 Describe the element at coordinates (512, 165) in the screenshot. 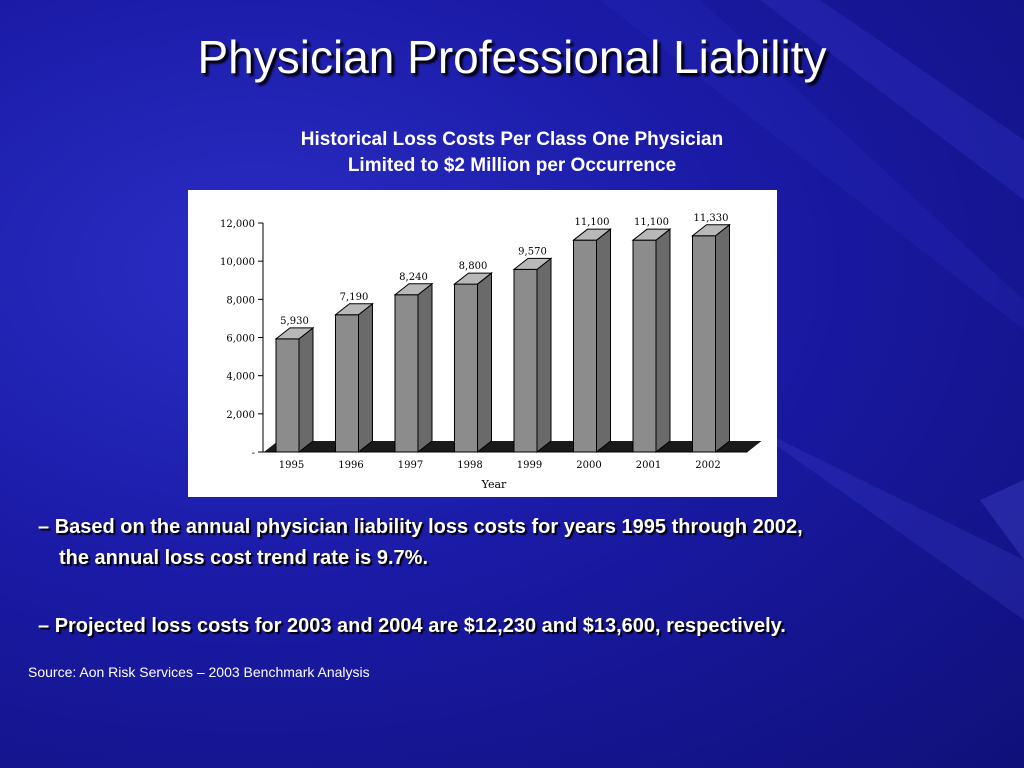

I see `chart-subtitle-line2: Limited to $2 Million per Occurrence` at that location.